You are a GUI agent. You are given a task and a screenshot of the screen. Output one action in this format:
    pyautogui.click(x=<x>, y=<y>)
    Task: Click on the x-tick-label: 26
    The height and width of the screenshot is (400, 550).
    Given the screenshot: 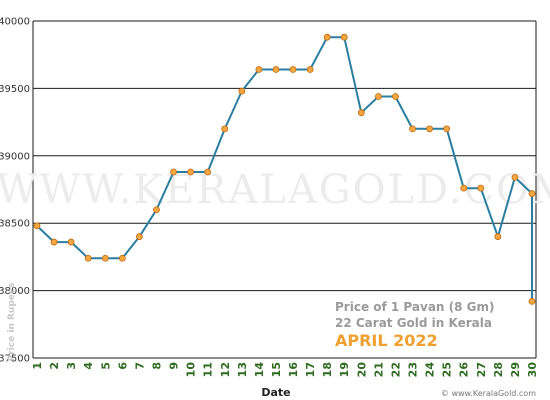 What is the action you would take?
    pyautogui.click(x=464, y=370)
    